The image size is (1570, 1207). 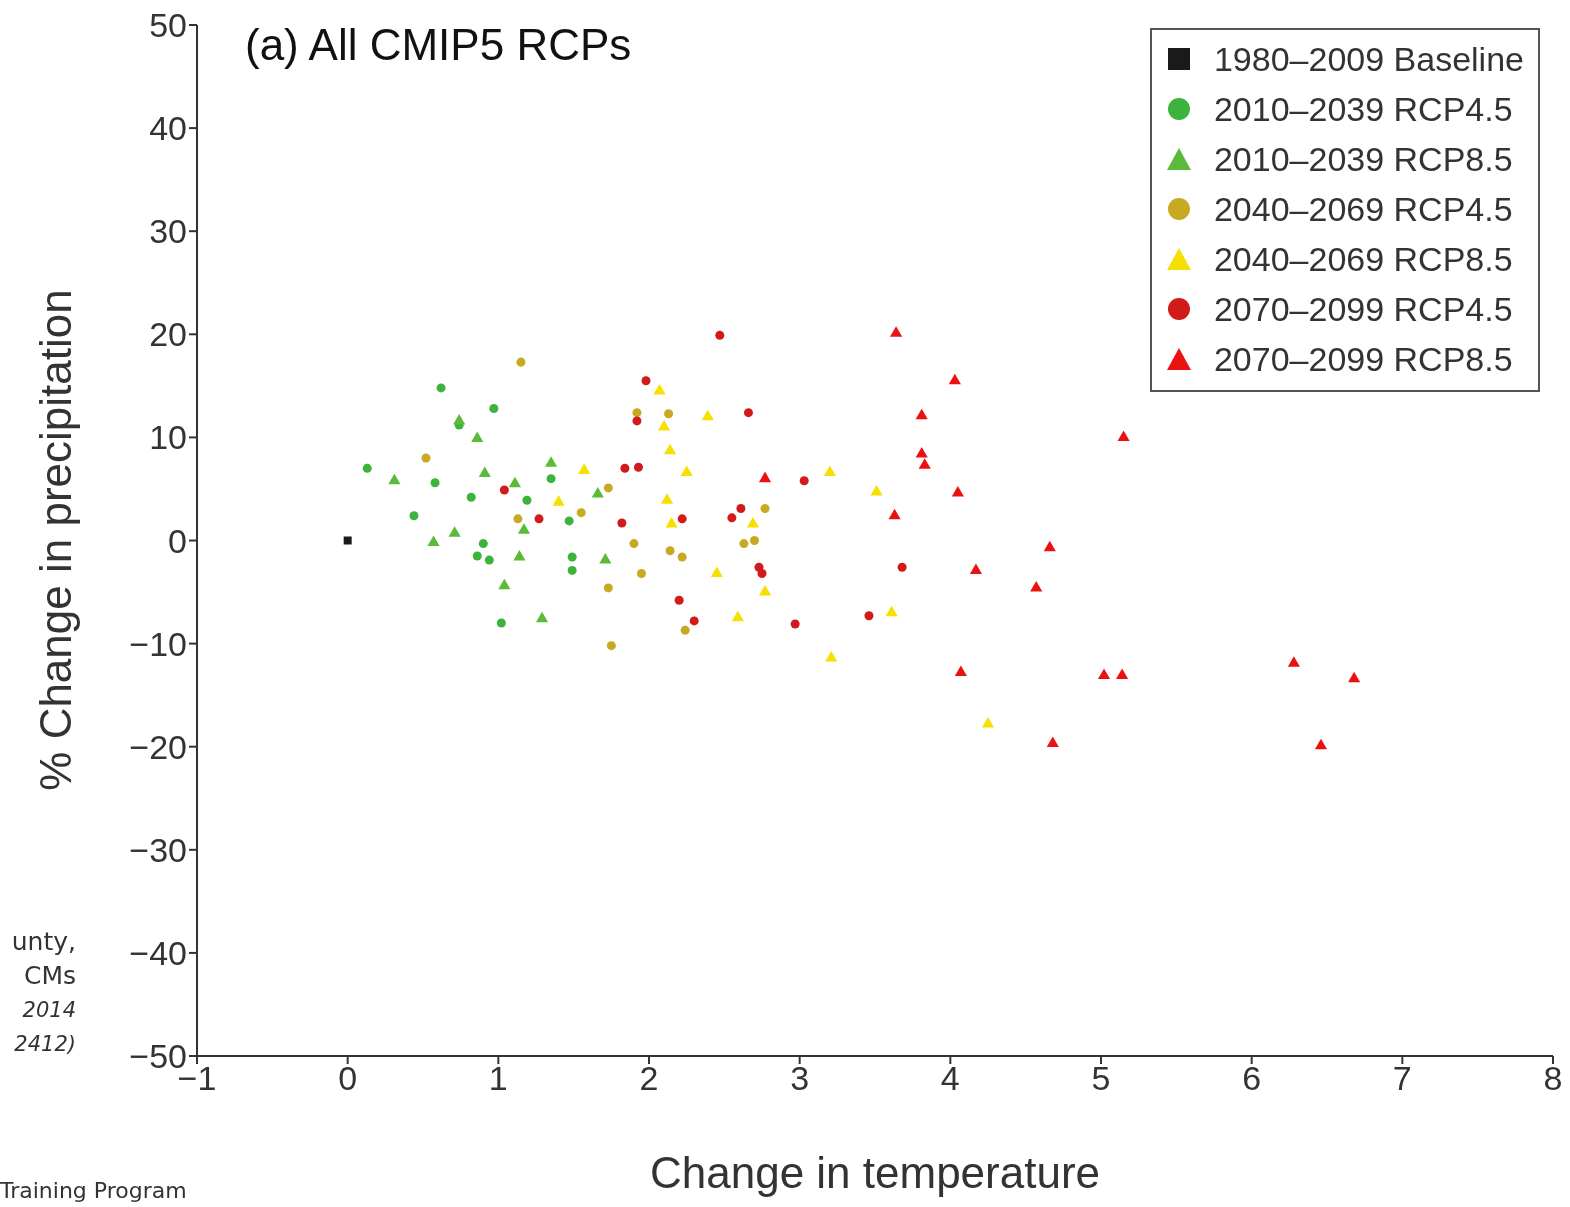 What do you see at coordinates (1363, 259) in the screenshot?
I see `legend-label: 2040–2069 RCP8.5` at bounding box center [1363, 259].